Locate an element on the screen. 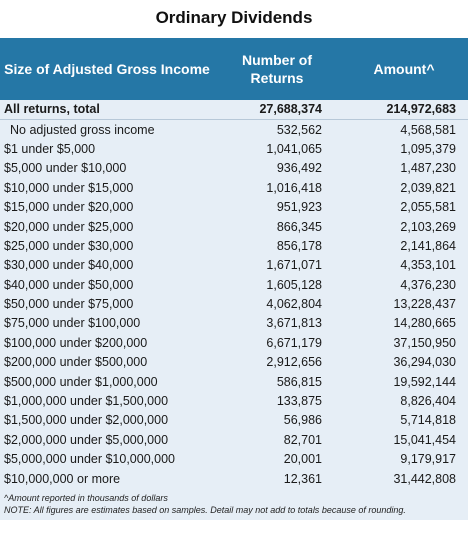 The height and width of the screenshot is (540, 468). row-label: $25,000 under $30,000 is located at coordinates (69, 245).